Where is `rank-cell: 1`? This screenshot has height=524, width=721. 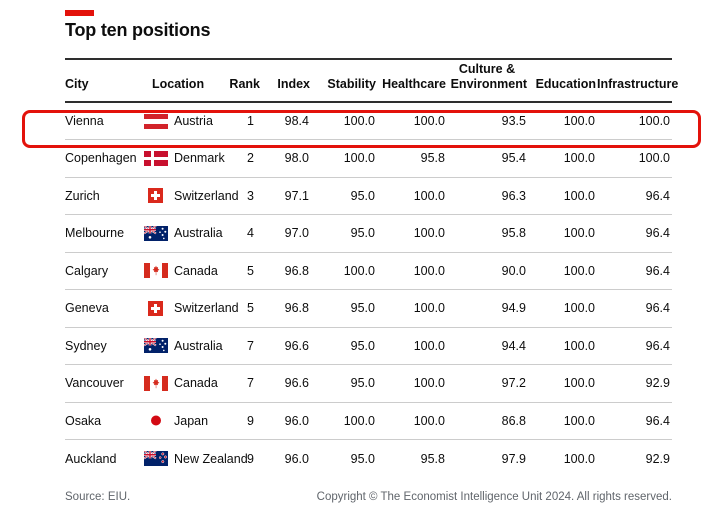 rank-cell: 1 is located at coordinates (244, 121).